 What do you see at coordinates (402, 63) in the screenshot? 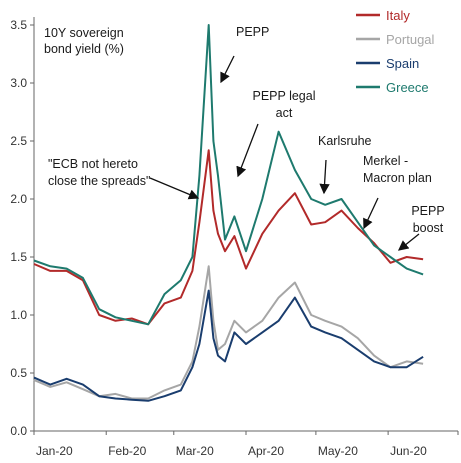
I see `legend-item-label: Spain` at bounding box center [402, 63].